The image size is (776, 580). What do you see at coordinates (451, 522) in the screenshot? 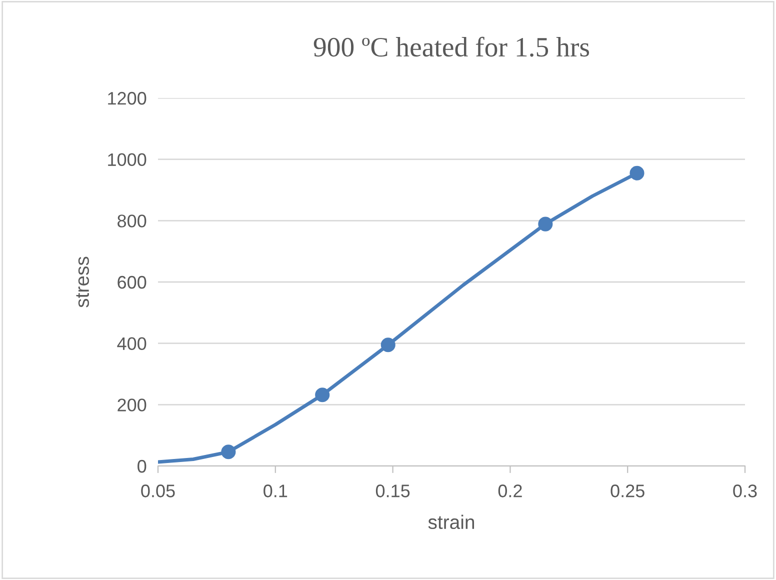
I see `x-axis-title: strain` at bounding box center [451, 522].